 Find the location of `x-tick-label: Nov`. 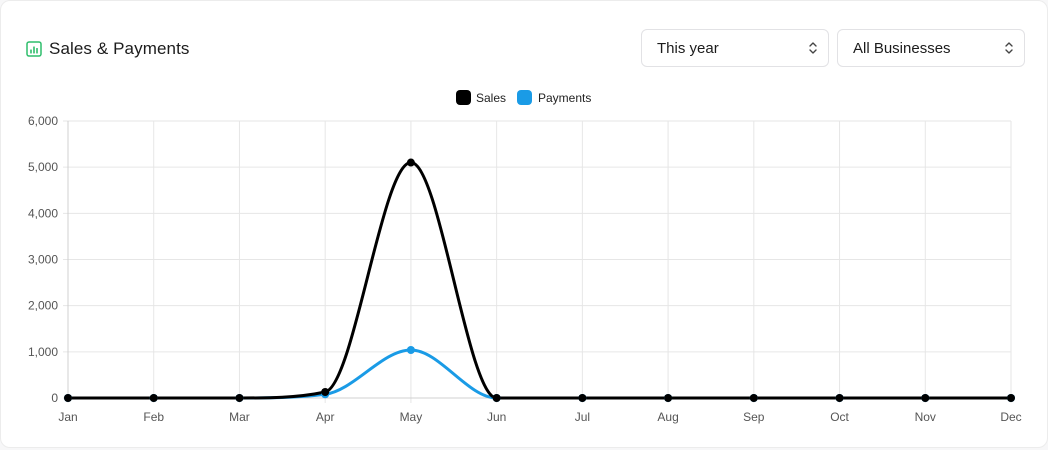

x-tick-label: Nov is located at coordinates (925, 417).